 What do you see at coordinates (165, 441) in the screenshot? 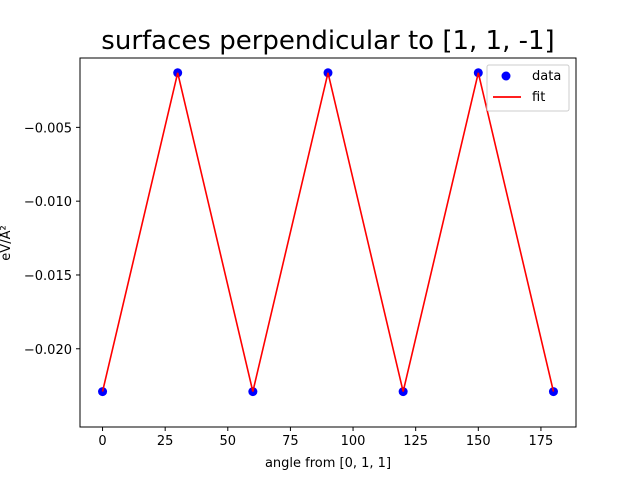
I see `x-tick-label: 25` at bounding box center [165, 441].